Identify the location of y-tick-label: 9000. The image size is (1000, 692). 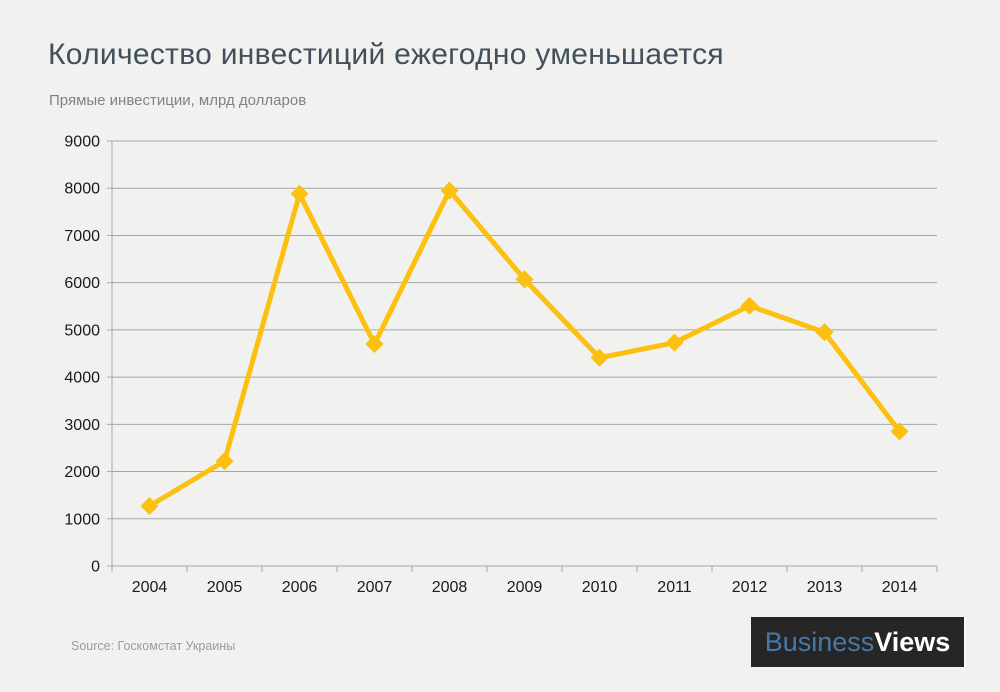
(82, 142).